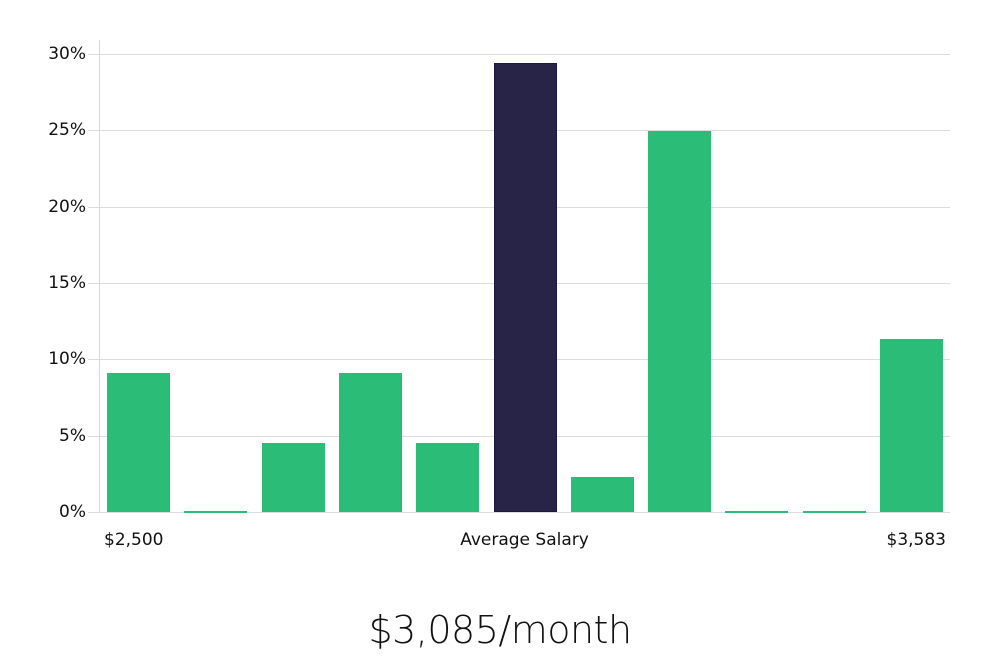 This screenshot has width=1000, height=660. I want to click on y-tick-label: 25%, so click(67, 130).